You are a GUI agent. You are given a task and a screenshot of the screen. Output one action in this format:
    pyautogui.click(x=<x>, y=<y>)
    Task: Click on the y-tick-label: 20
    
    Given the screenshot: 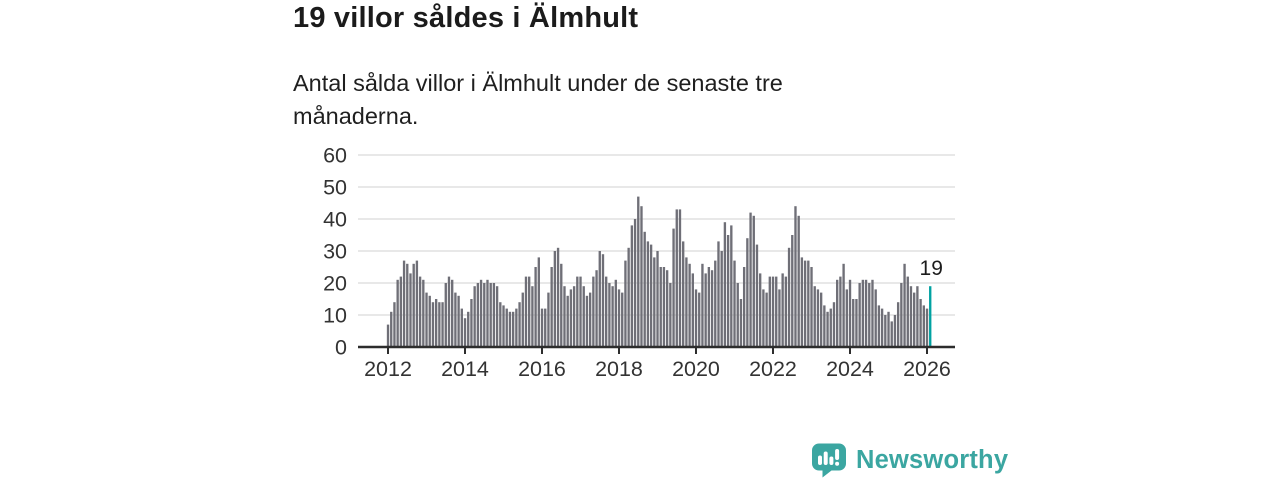 What is the action you would take?
    pyautogui.click(x=335, y=284)
    